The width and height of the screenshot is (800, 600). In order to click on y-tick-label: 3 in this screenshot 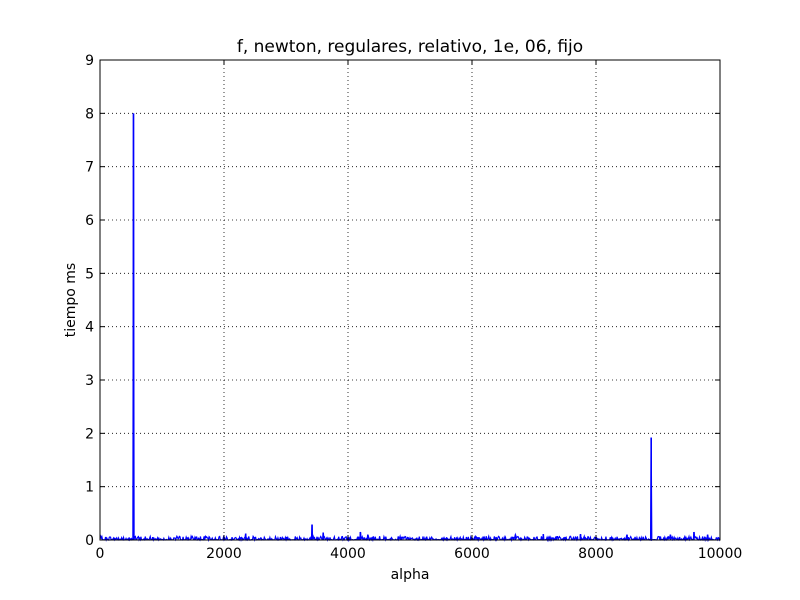, I will do `click(89, 381)`.